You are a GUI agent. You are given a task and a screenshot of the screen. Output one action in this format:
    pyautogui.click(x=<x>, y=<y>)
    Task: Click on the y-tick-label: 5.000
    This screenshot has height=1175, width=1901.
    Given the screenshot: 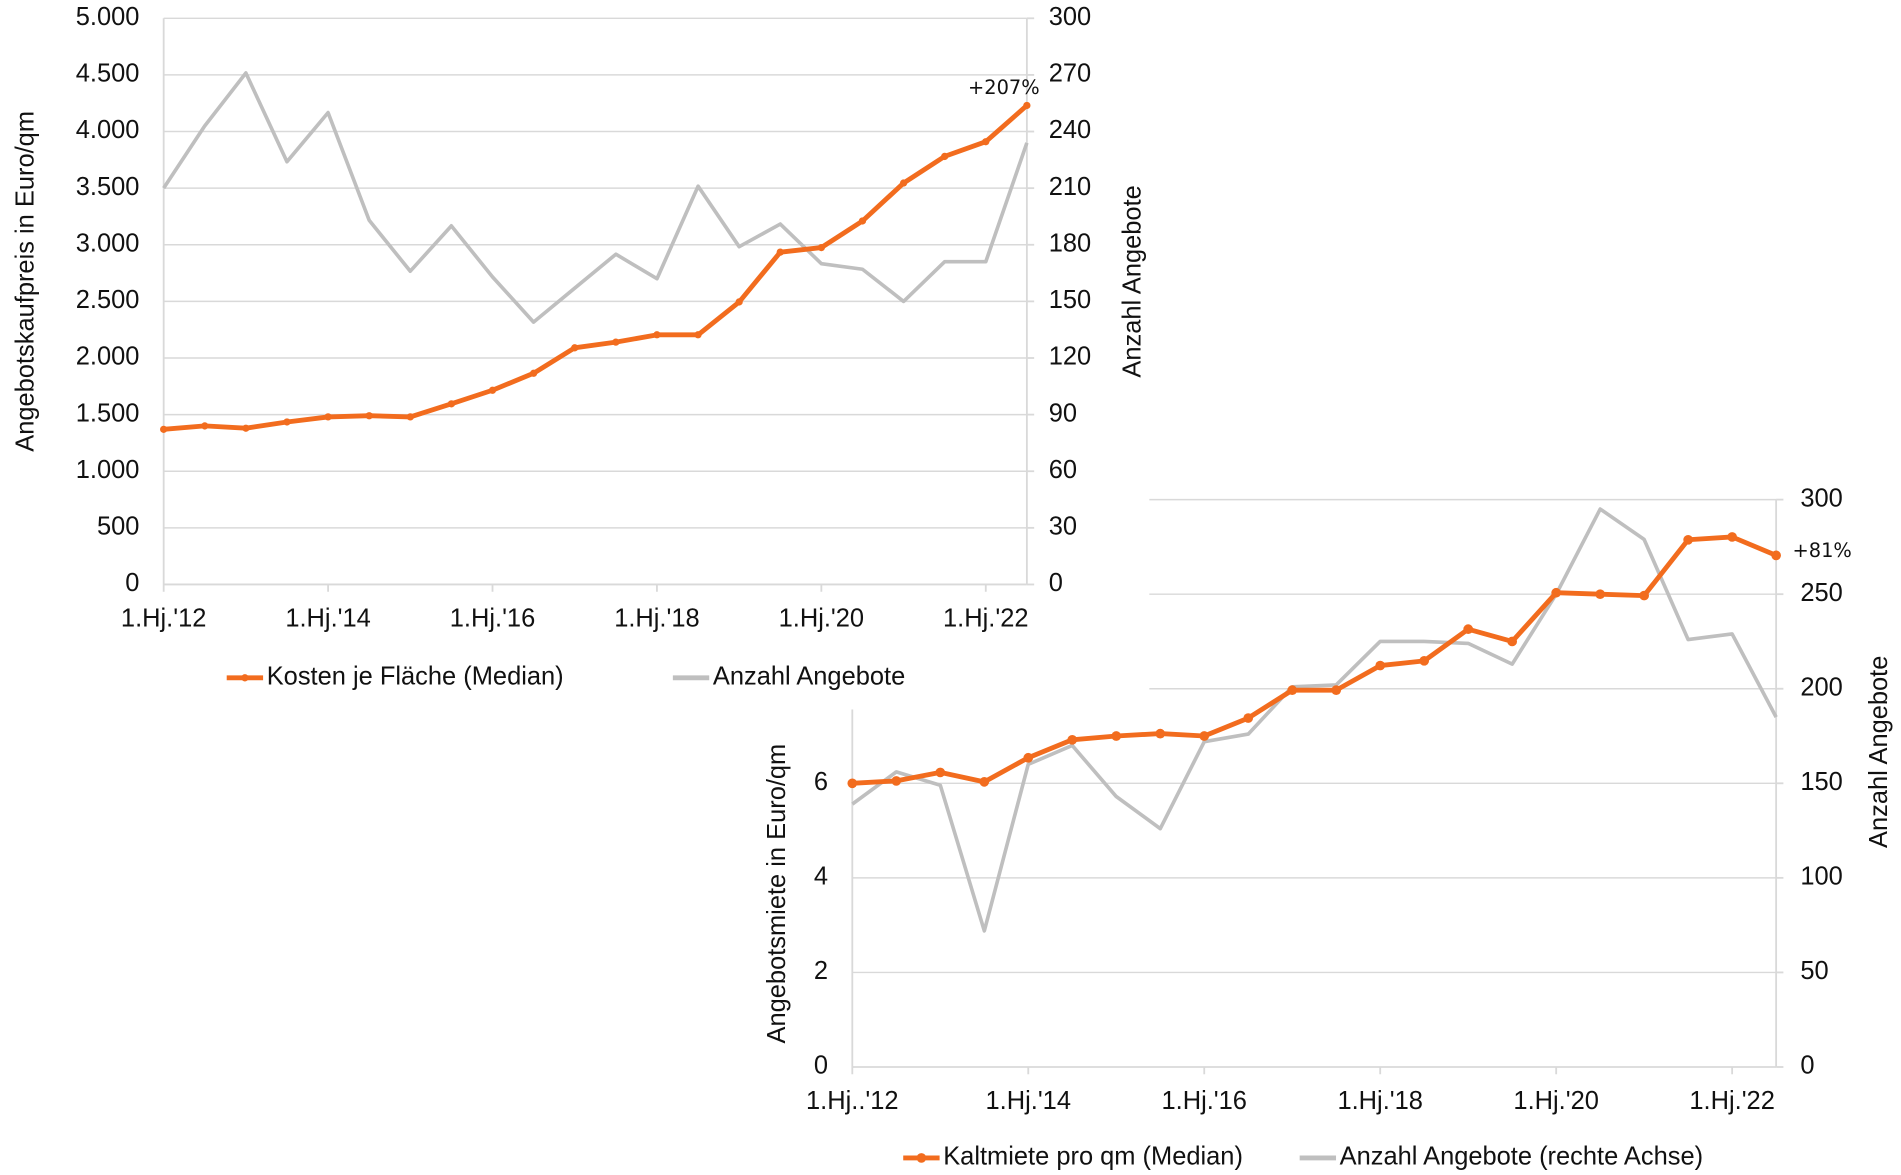 What is the action you would take?
    pyautogui.click(x=108, y=17)
    